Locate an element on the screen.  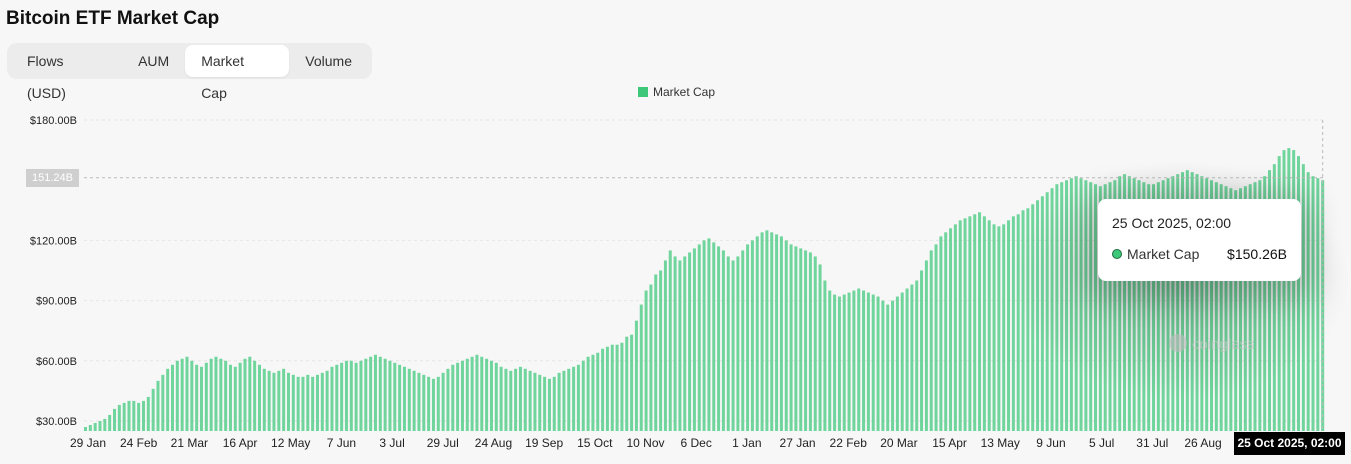
tab-aum: AUM is located at coordinates (154, 61).